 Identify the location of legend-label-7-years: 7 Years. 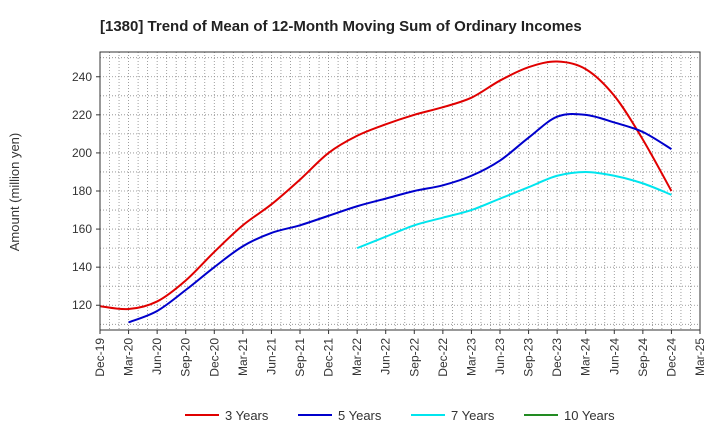
(473, 415).